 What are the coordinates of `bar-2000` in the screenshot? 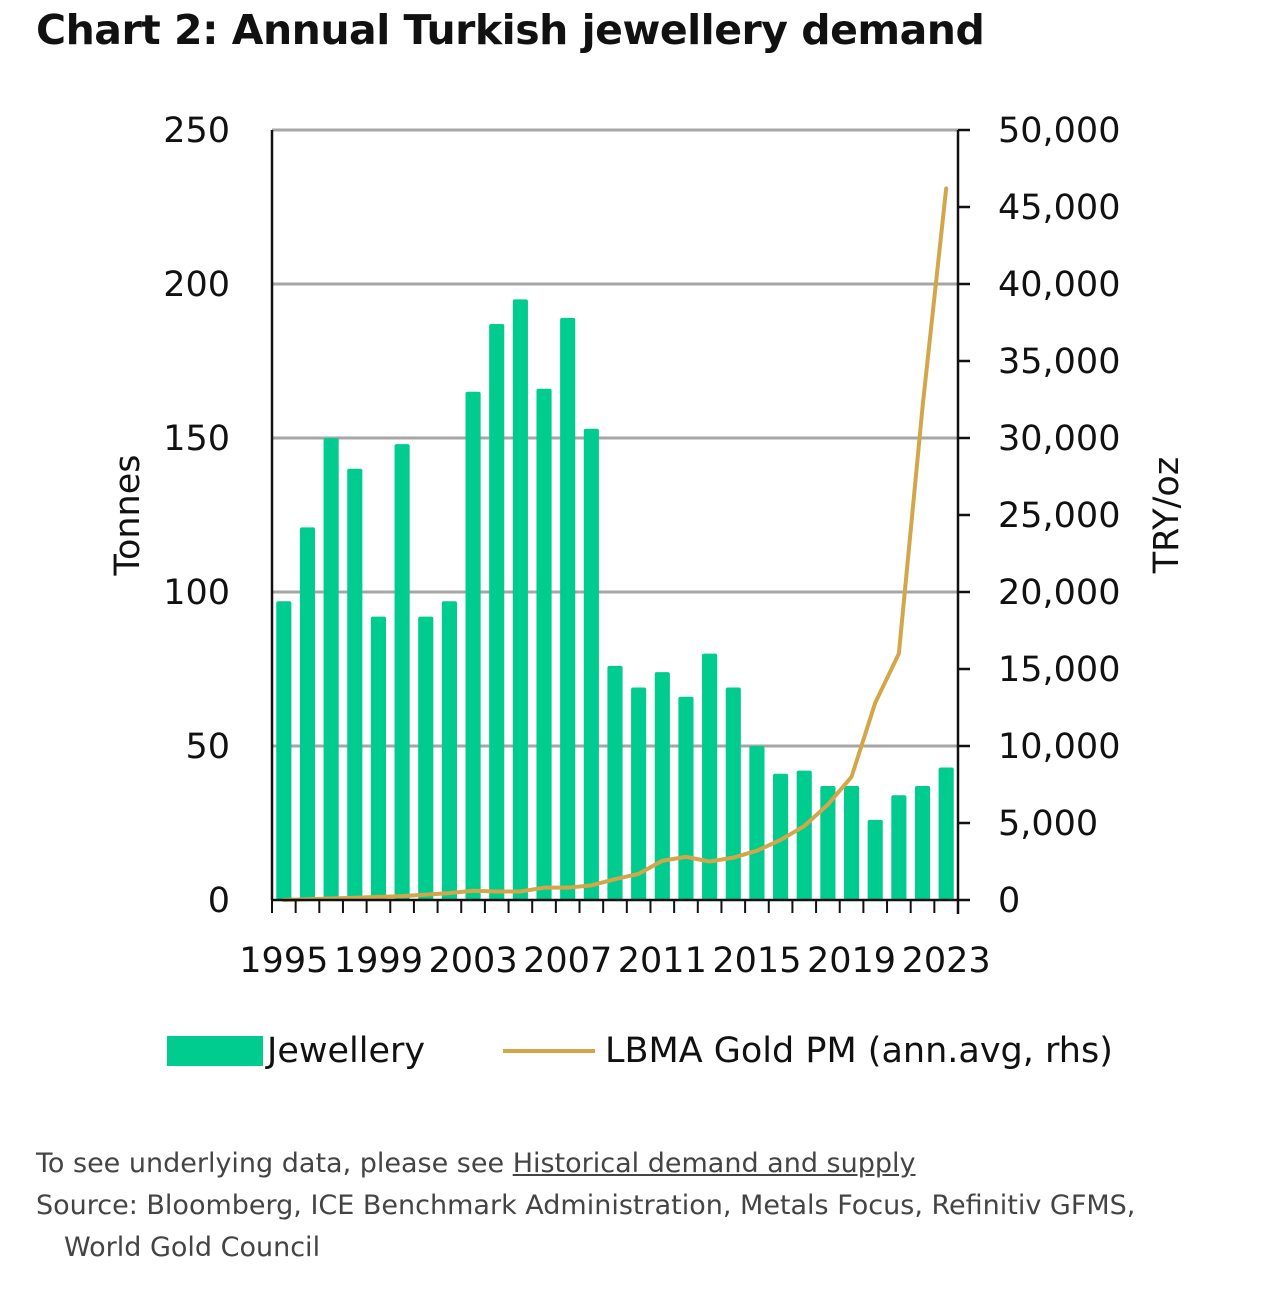 It's located at (402, 672).